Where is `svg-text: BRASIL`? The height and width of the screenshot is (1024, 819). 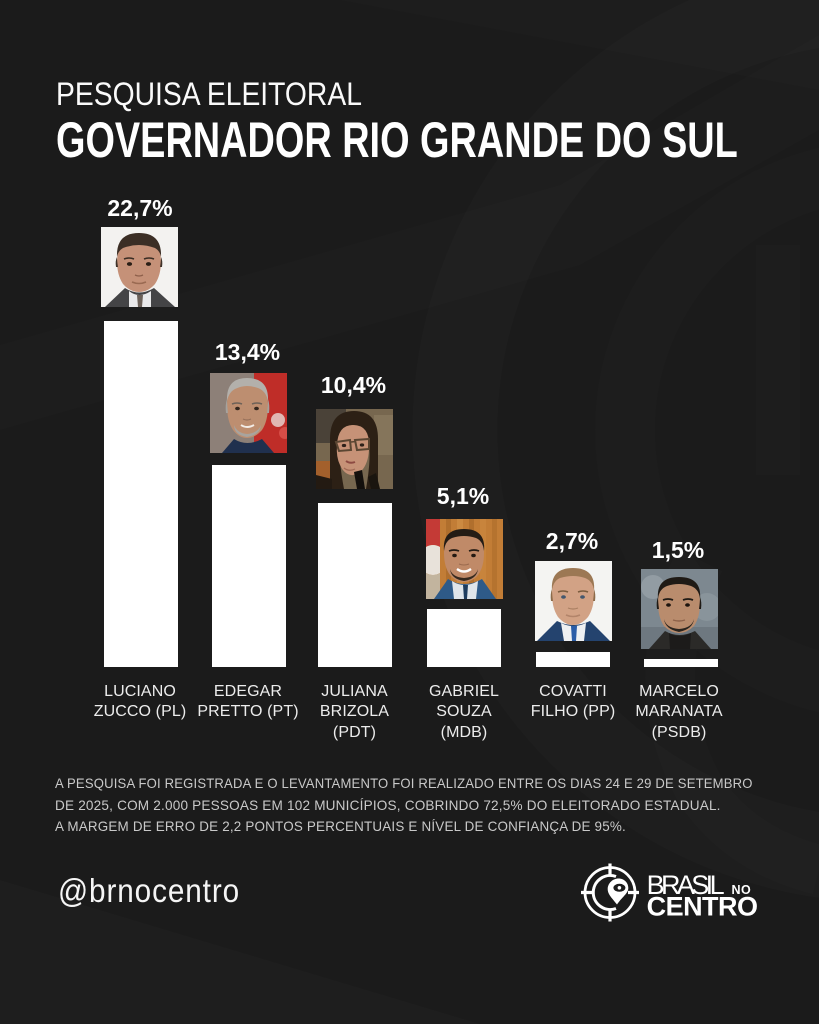
svg-text: BRASIL is located at coordinates (686, 885).